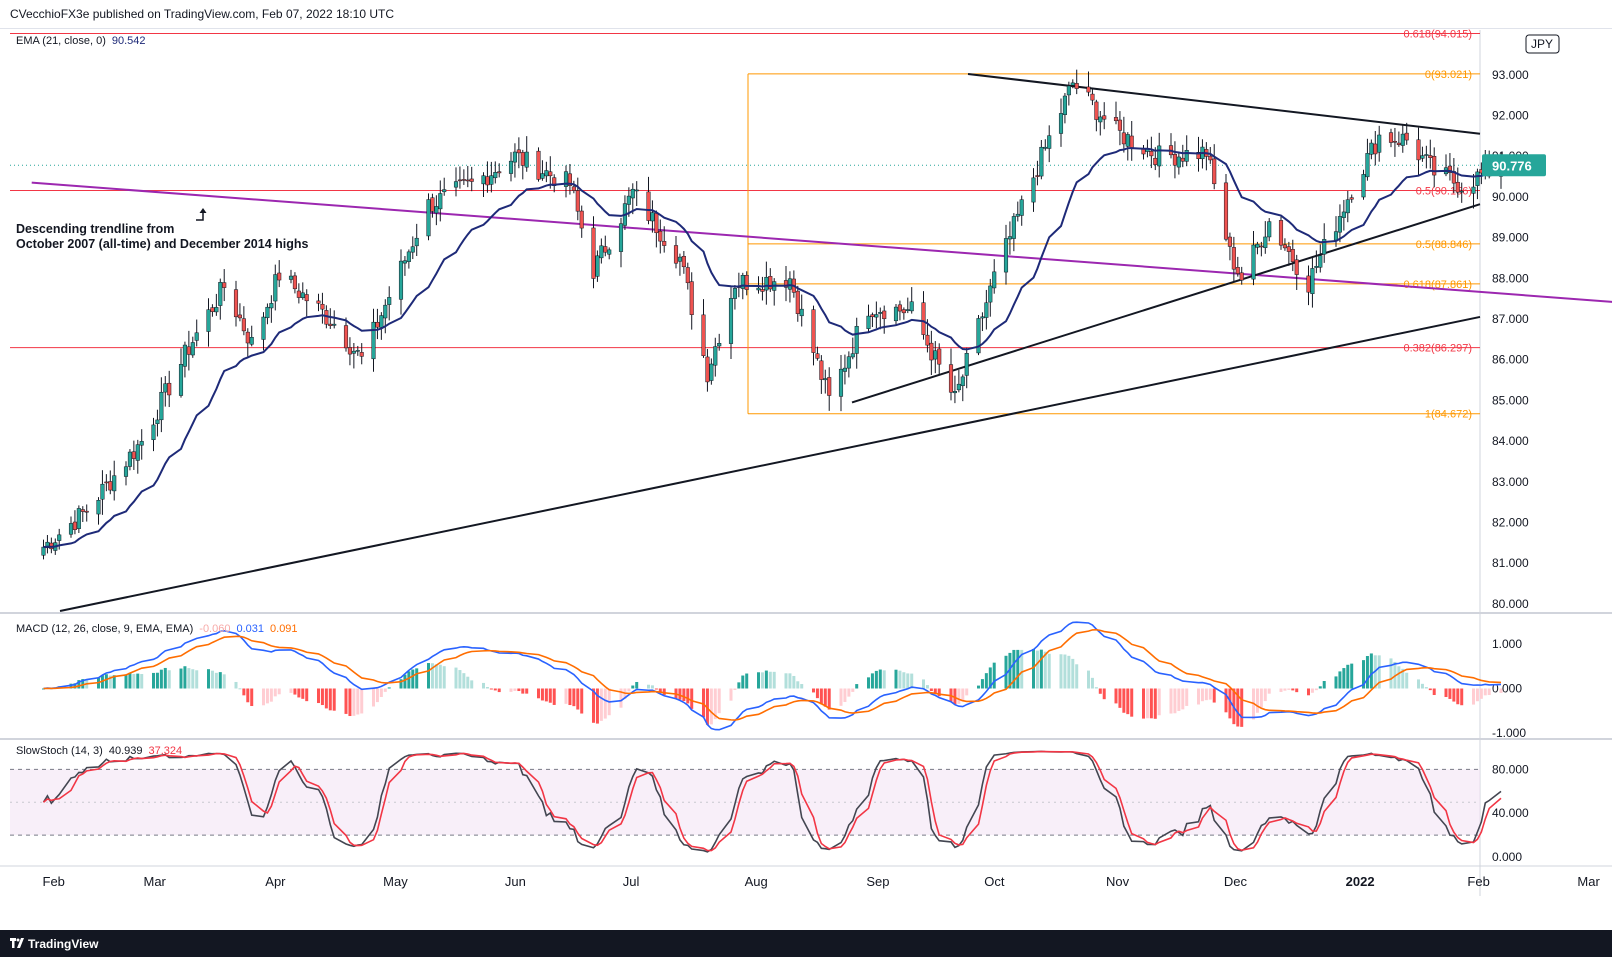 This screenshot has height=957, width=1612. I want to click on fib-level-label: 0.5(88.846), so click(1444, 245).